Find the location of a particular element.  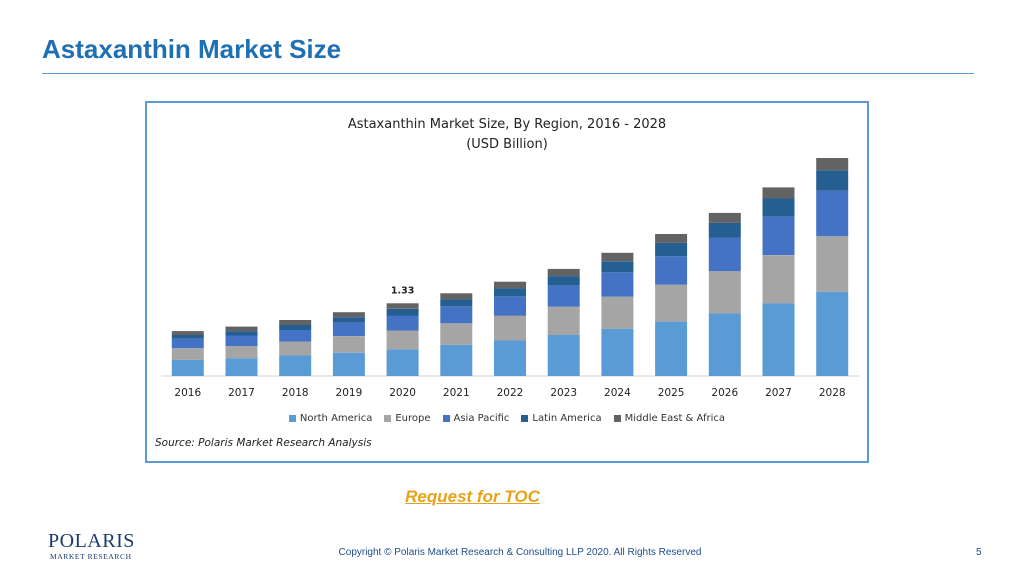

polaris-logo: POLARIS MARKET RESEARCH is located at coordinates (93, 547).